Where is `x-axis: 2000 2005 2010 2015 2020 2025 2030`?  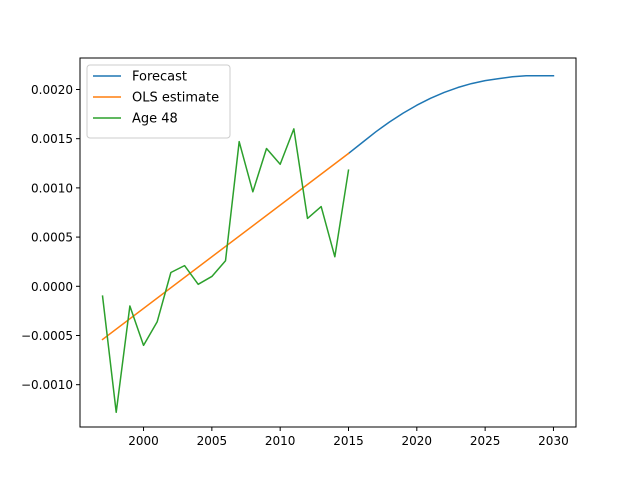 x-axis: 2000 2005 2010 2015 2020 2025 2030 is located at coordinates (348, 437).